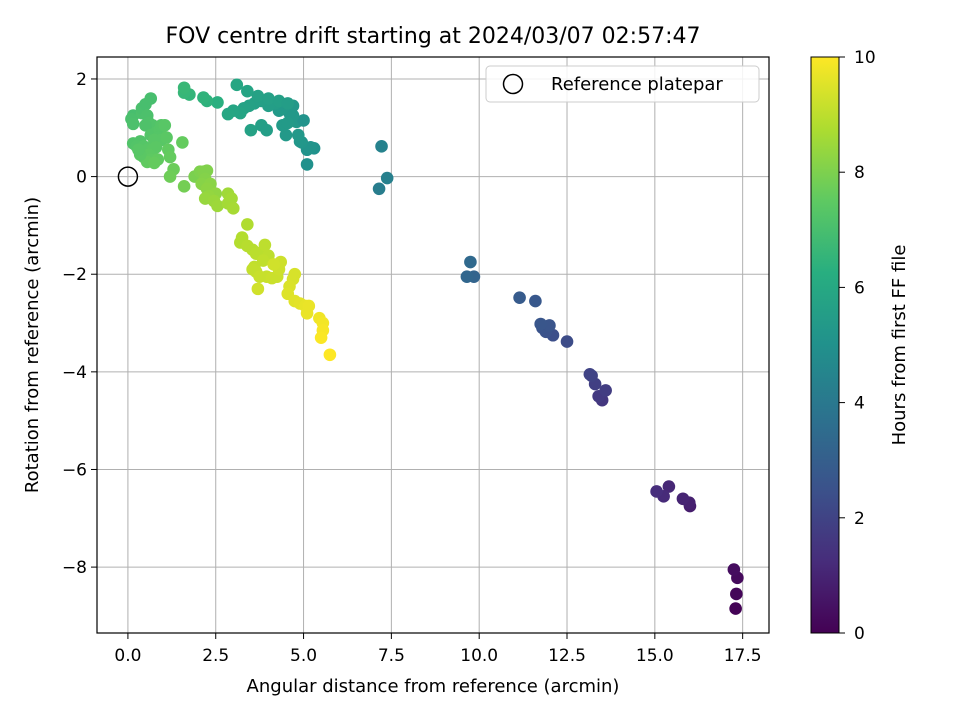  I want to click on y-tick-label: 2, so click(81, 80).